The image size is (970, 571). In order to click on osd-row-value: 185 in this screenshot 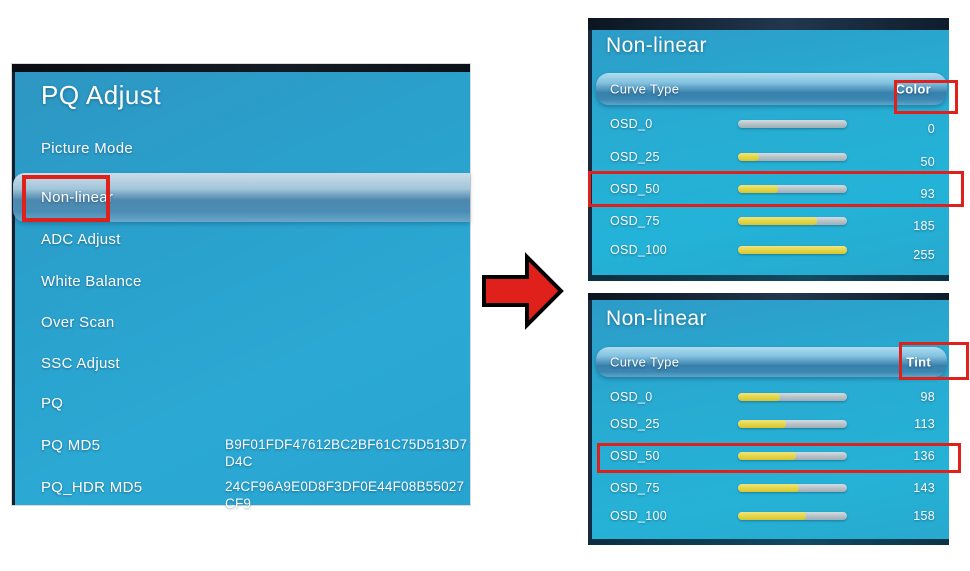, I will do `click(924, 226)`.